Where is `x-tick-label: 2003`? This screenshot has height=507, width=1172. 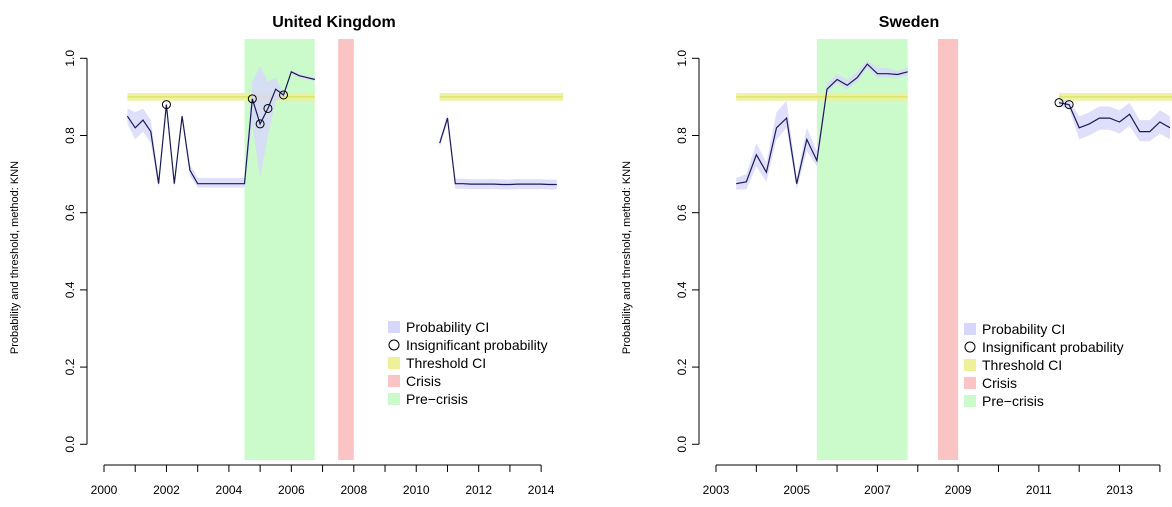
x-tick-label: 2003 is located at coordinates (716, 490).